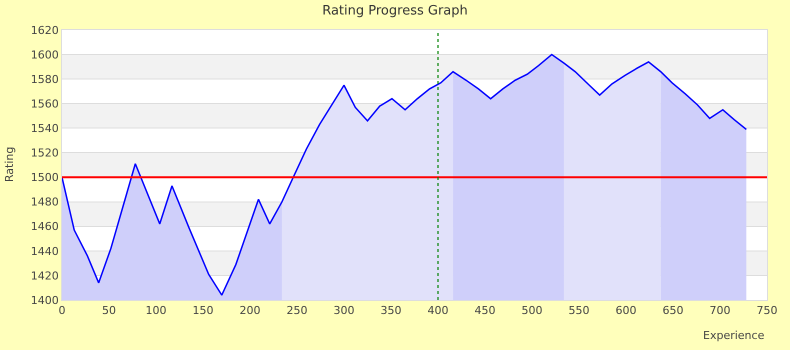  Describe the element at coordinates (395, 10) in the screenshot. I see `chart-title: Rating Progress Graph` at that location.